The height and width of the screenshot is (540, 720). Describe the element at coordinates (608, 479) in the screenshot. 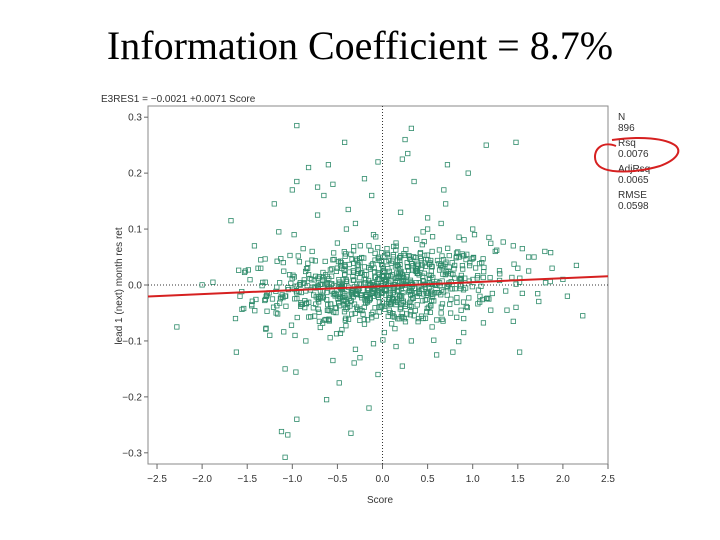

I see `x-tick-label: 2.5` at that location.